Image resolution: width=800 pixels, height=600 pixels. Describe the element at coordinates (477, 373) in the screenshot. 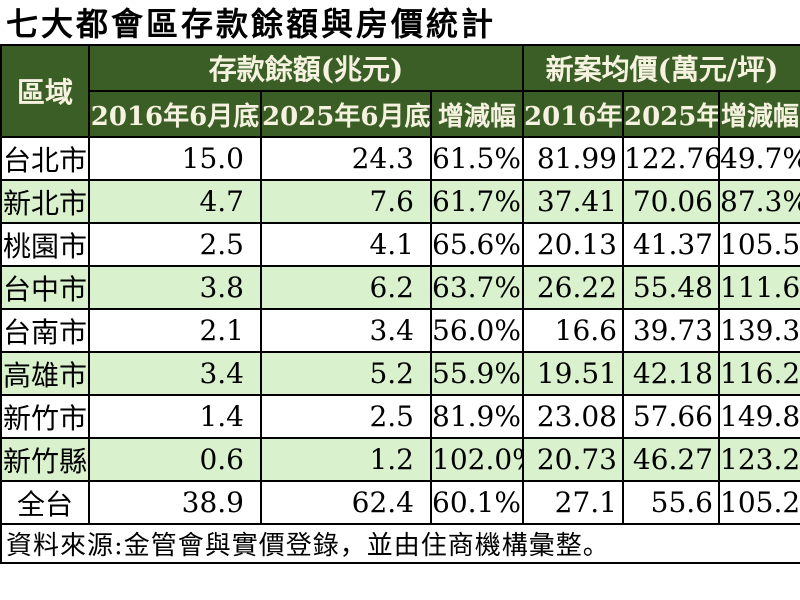

I see `value-cell: 55.9%` at that location.